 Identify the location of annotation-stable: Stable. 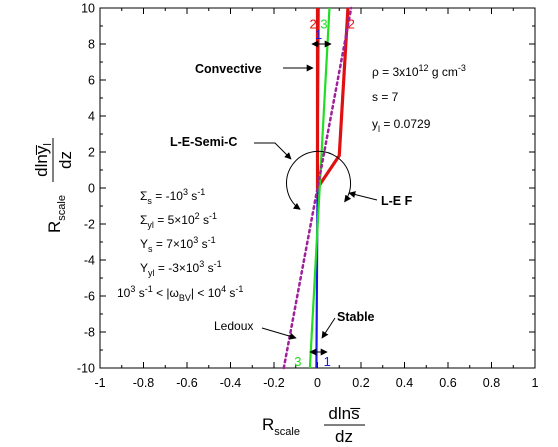
(342, 333).